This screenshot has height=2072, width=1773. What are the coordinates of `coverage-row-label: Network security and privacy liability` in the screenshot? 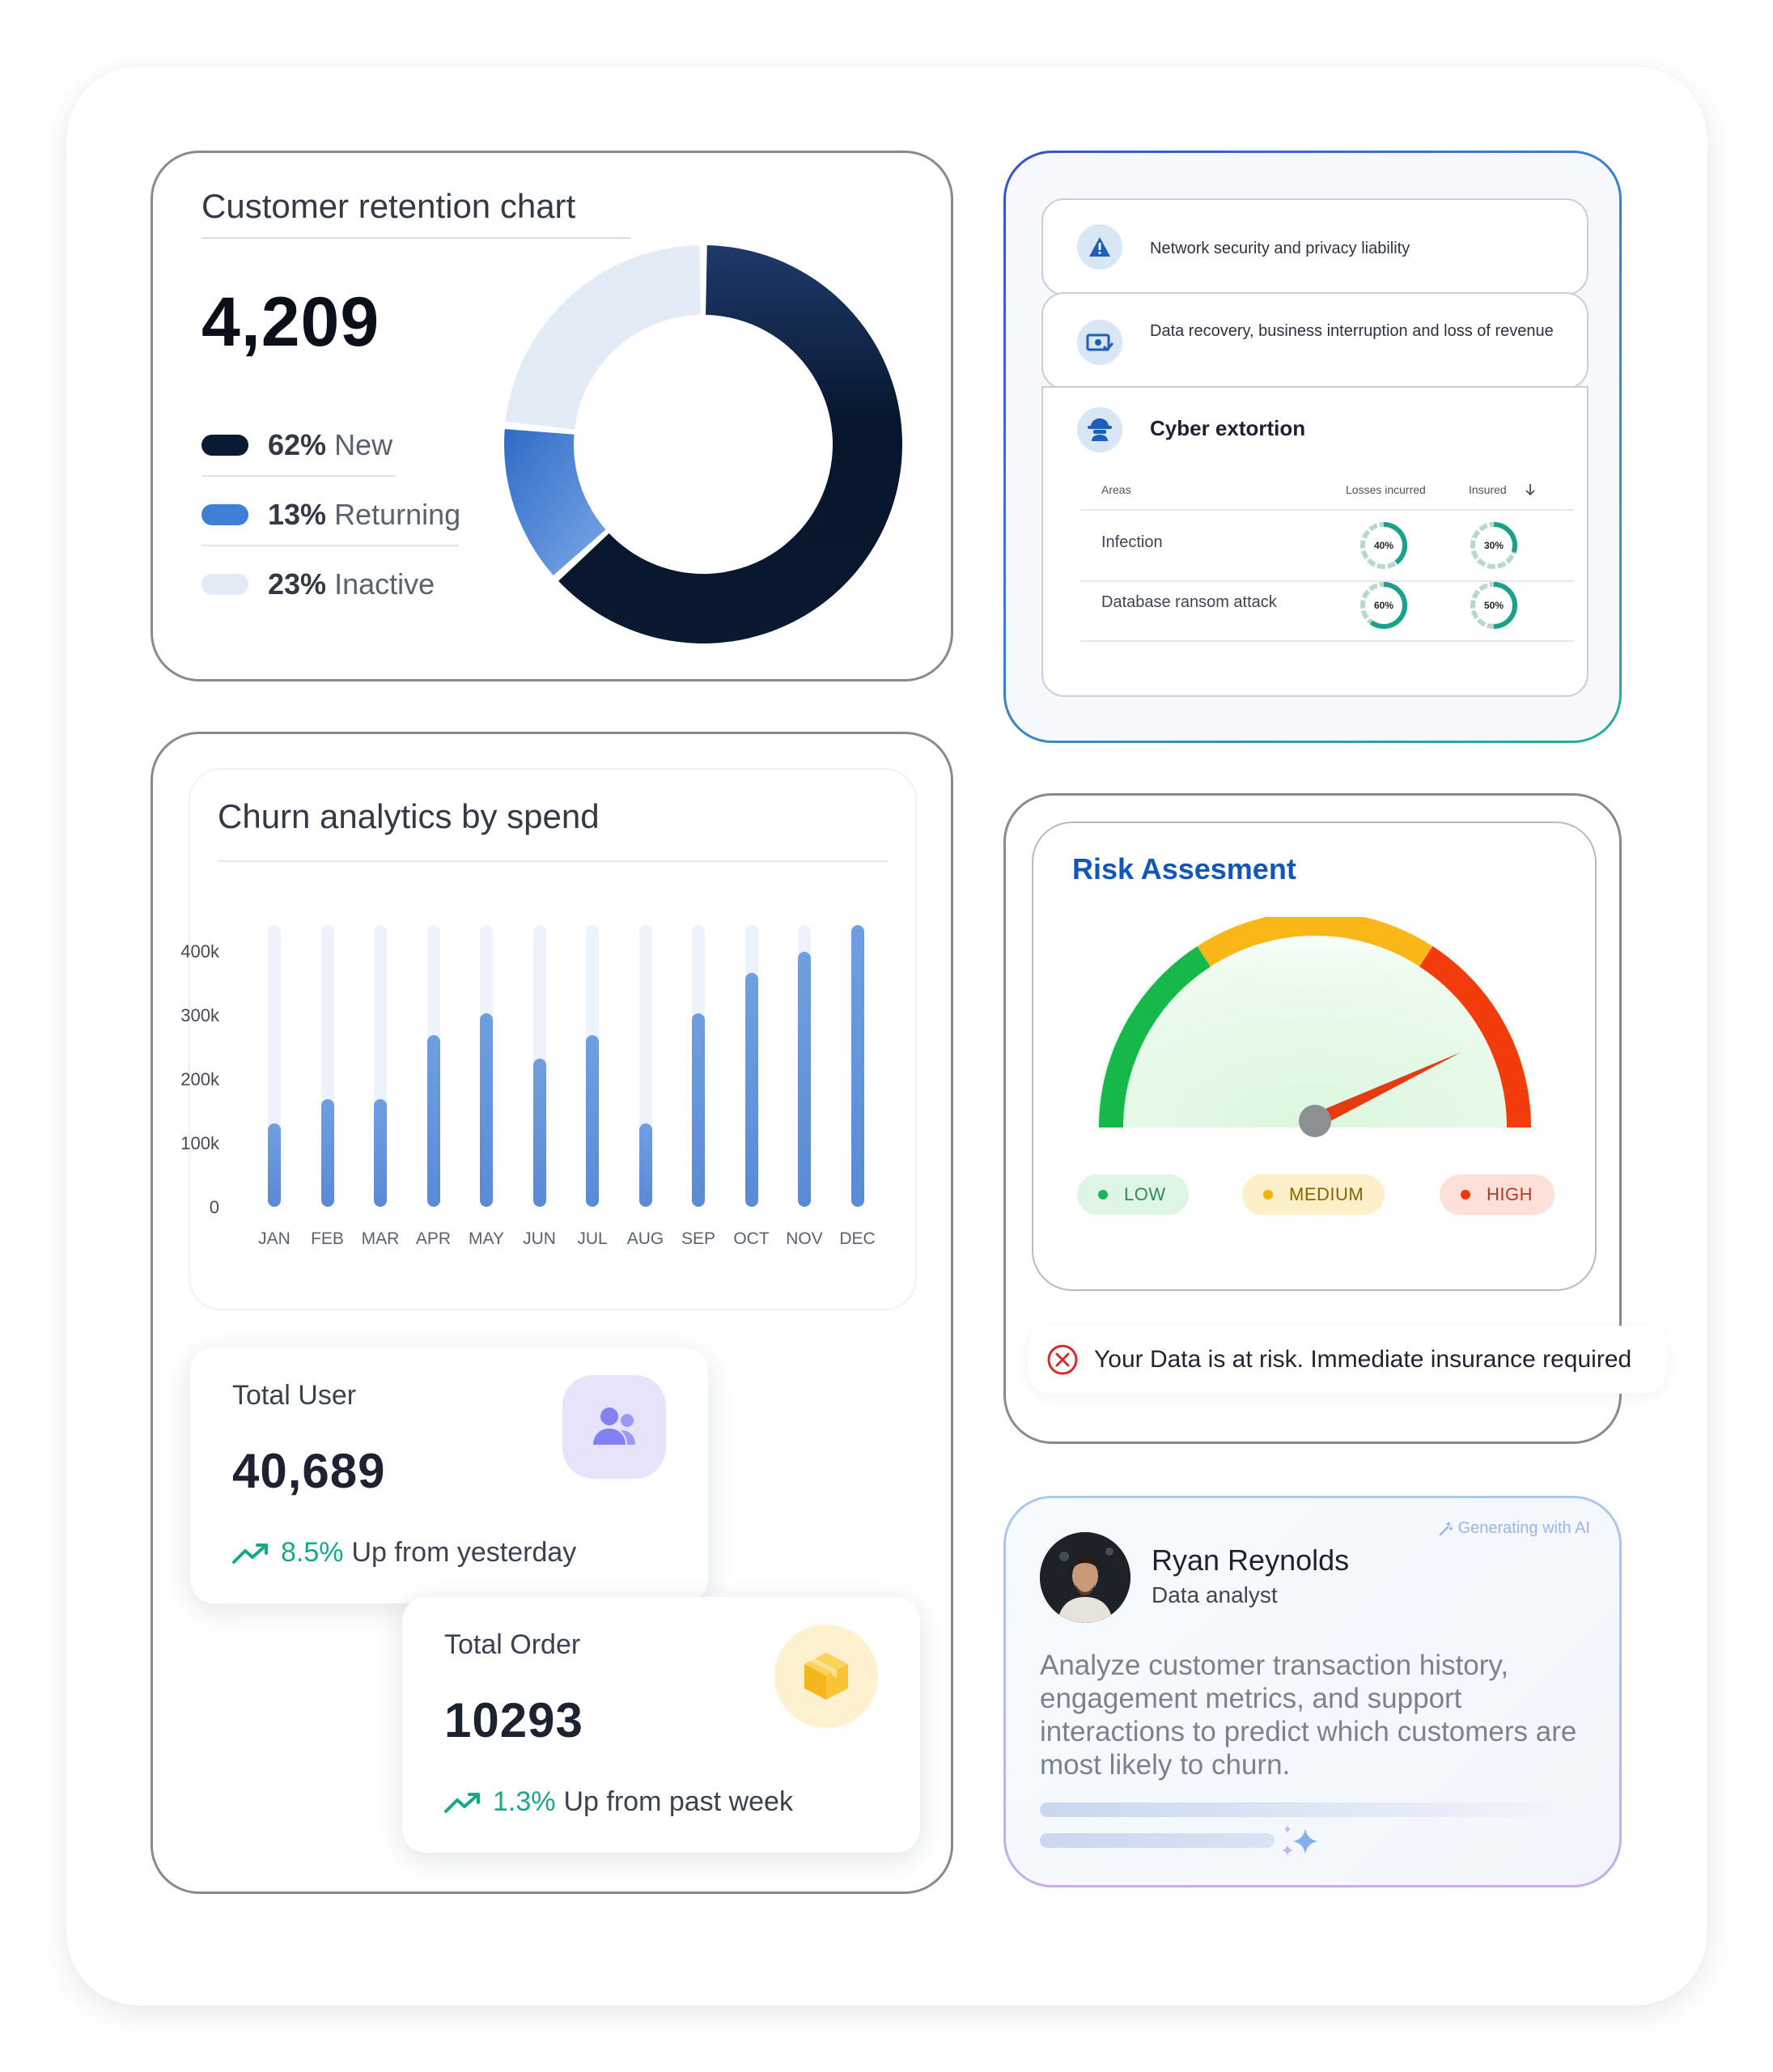 It's located at (1280, 248).